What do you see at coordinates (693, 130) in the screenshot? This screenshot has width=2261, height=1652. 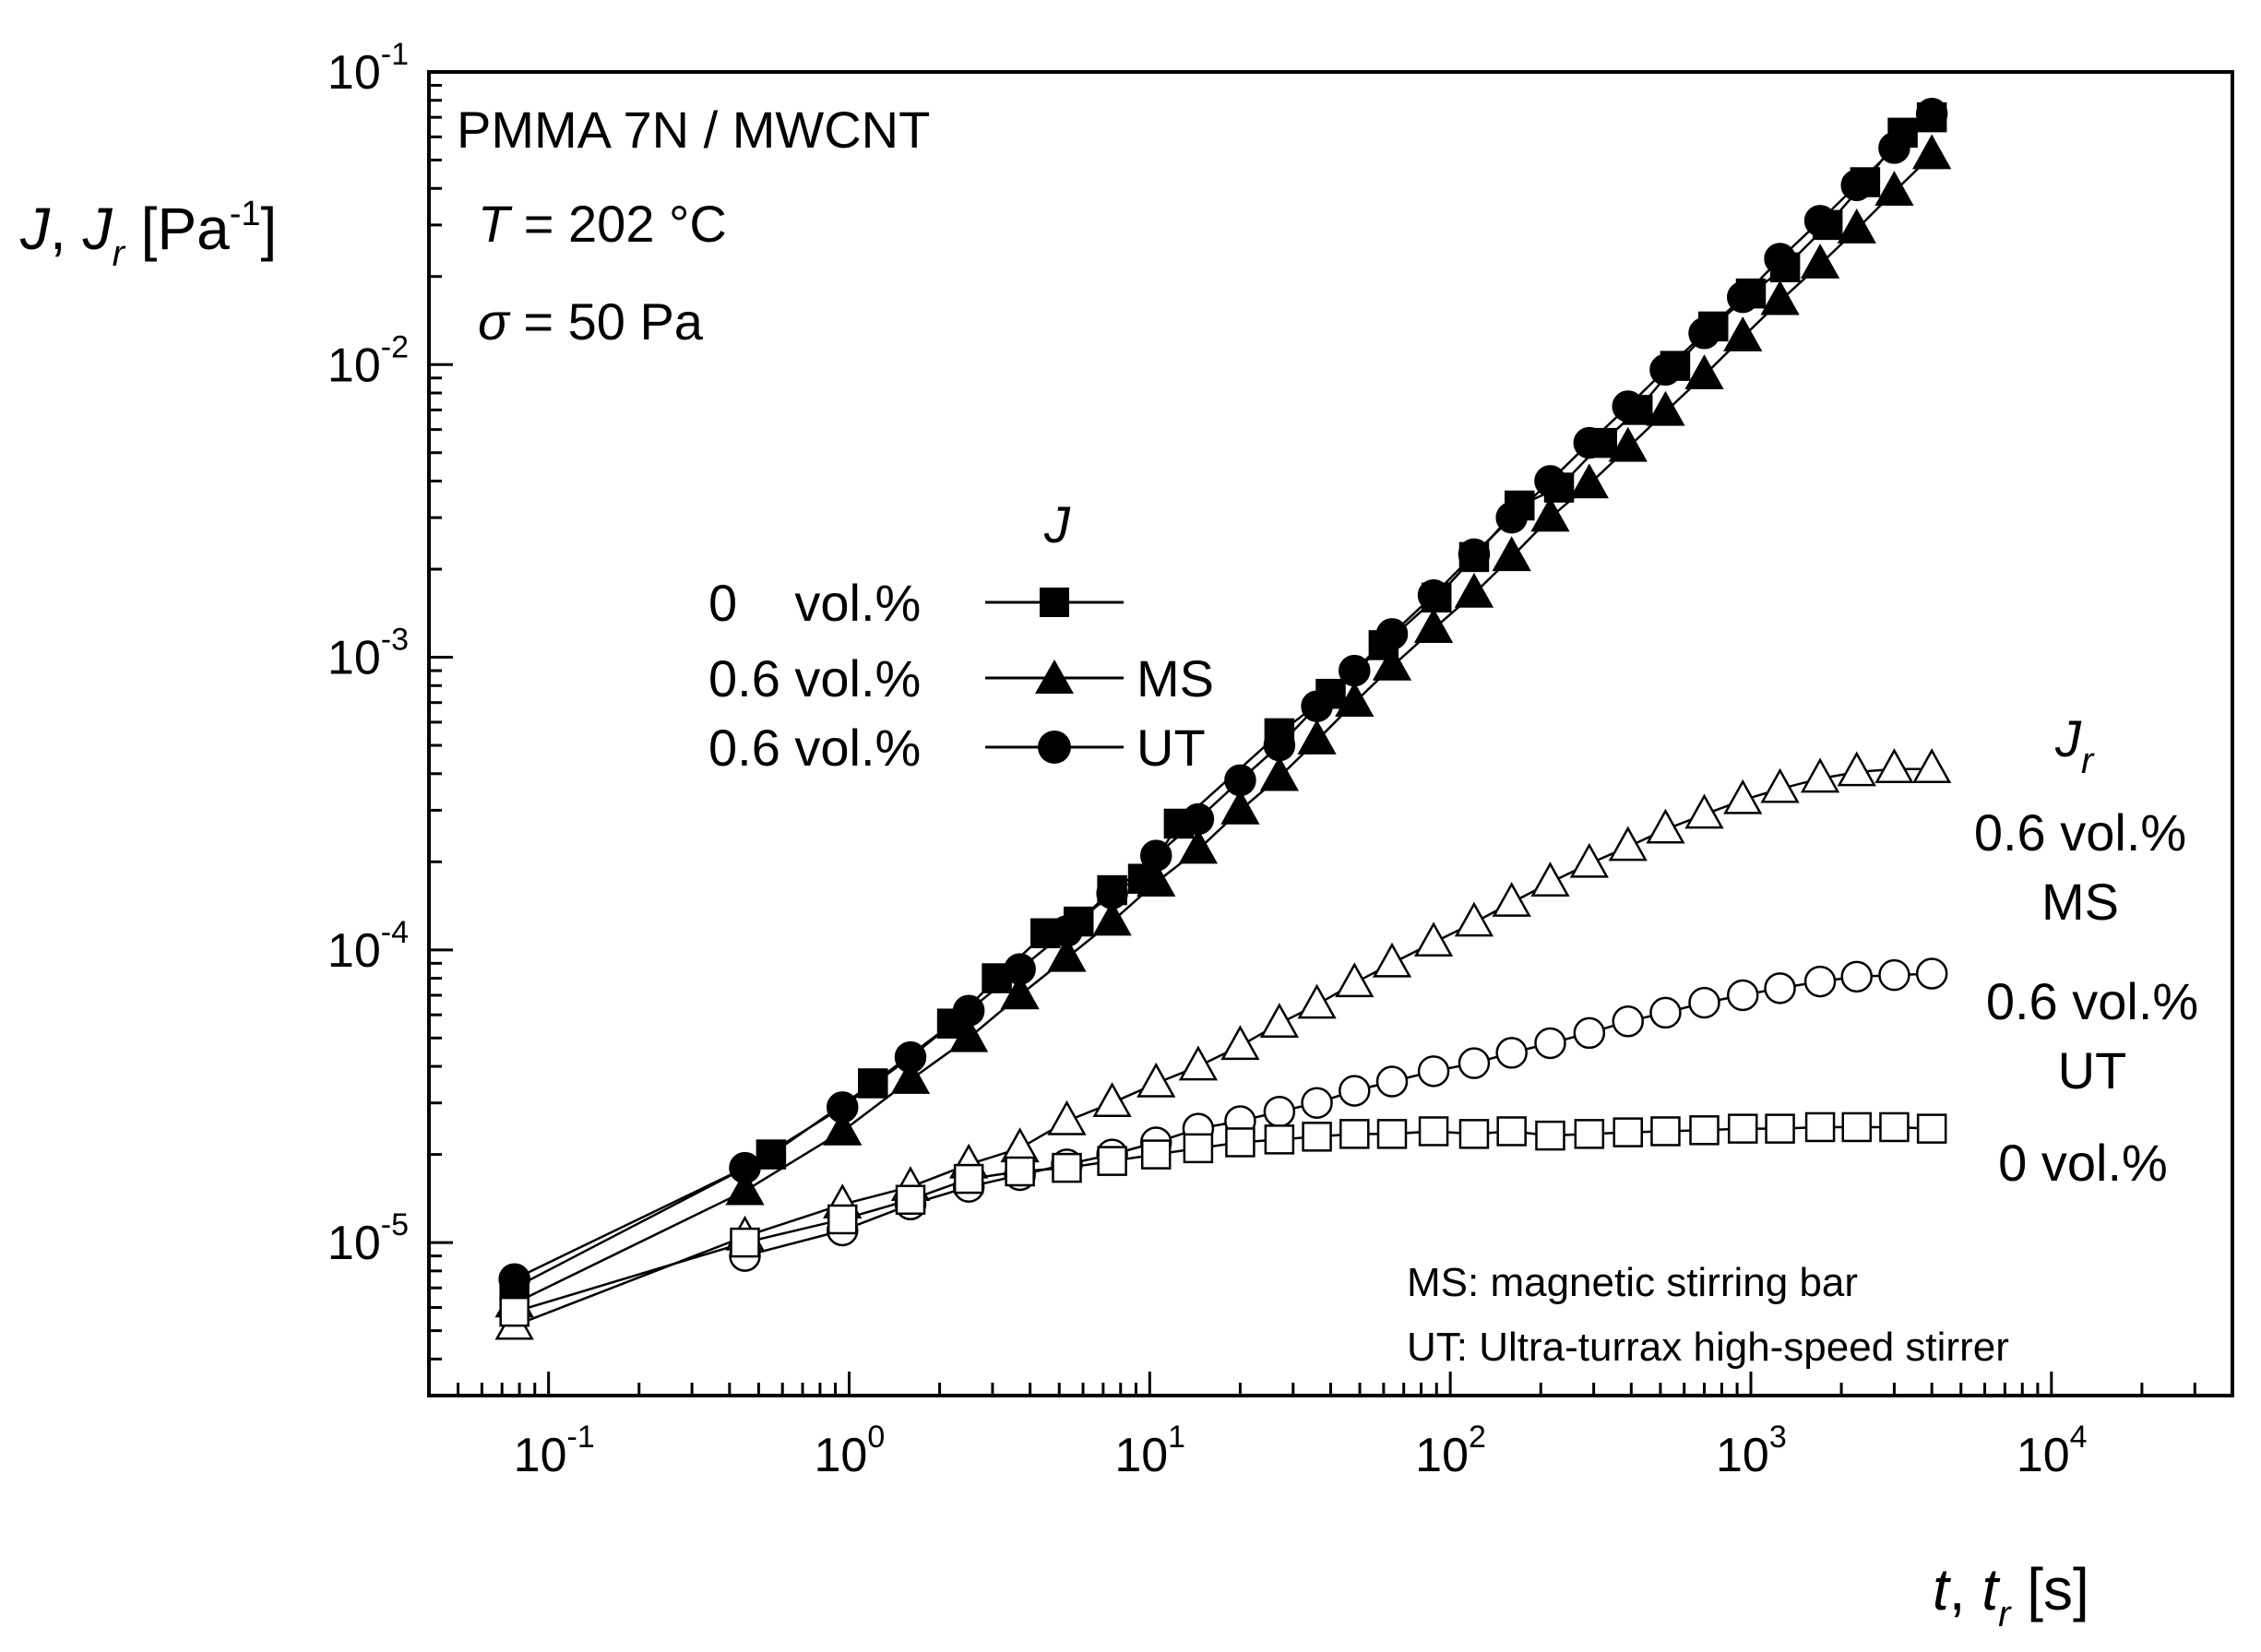 I see `annotation-material: PMMA 7N / MWCNT` at bounding box center [693, 130].